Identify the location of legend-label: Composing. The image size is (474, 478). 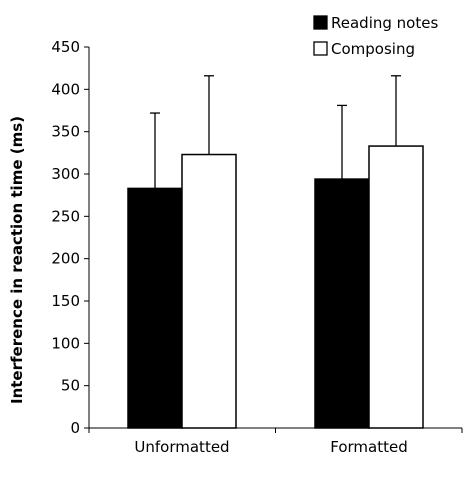
(373, 49).